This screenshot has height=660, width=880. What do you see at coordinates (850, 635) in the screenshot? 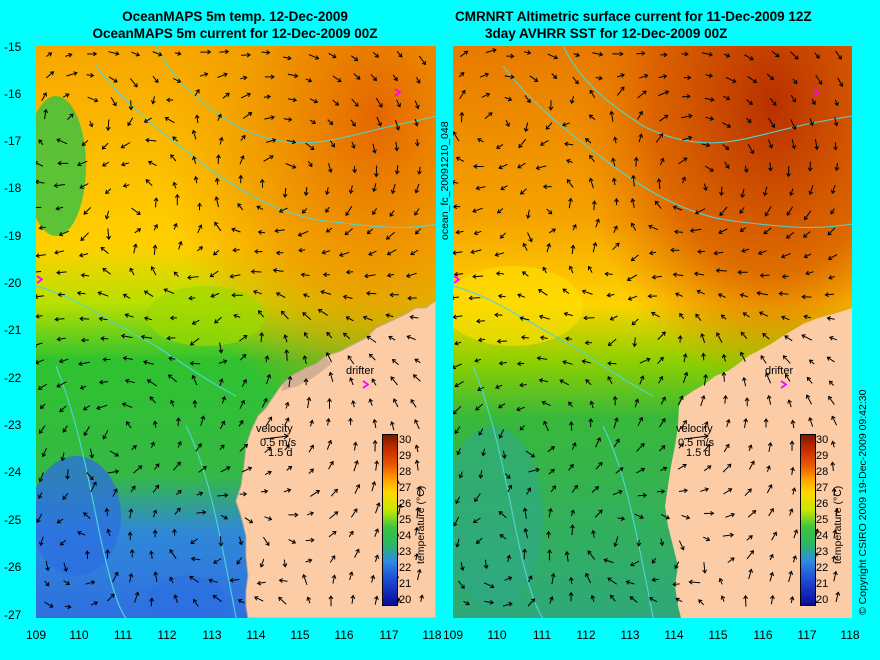
I see `x-tick: 118` at bounding box center [850, 635].